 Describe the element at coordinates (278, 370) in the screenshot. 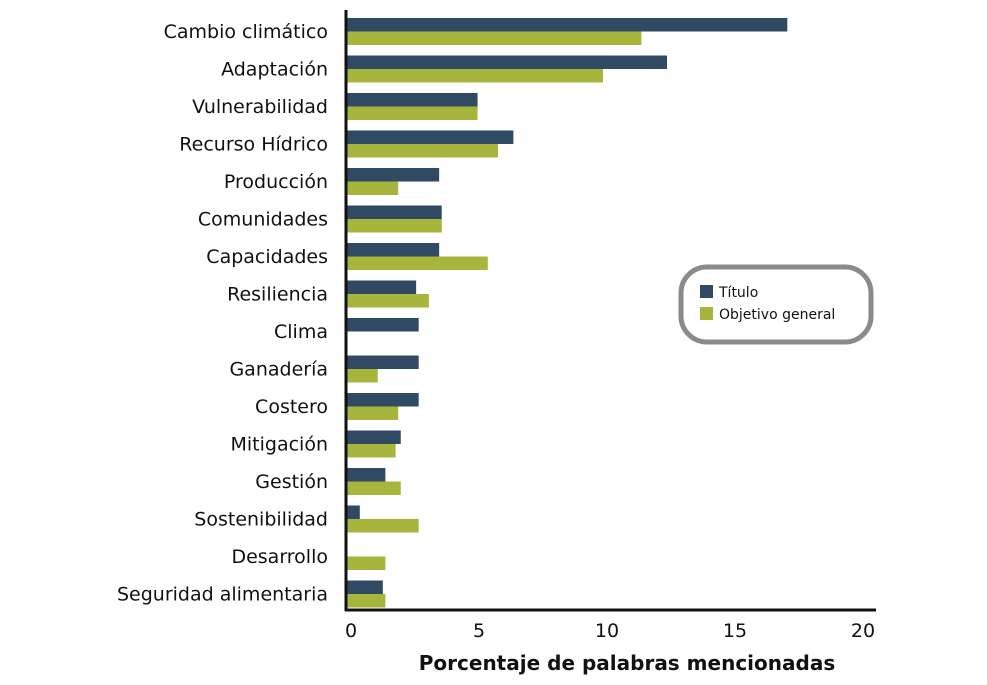

I see `category-label: Ganadería` at that location.